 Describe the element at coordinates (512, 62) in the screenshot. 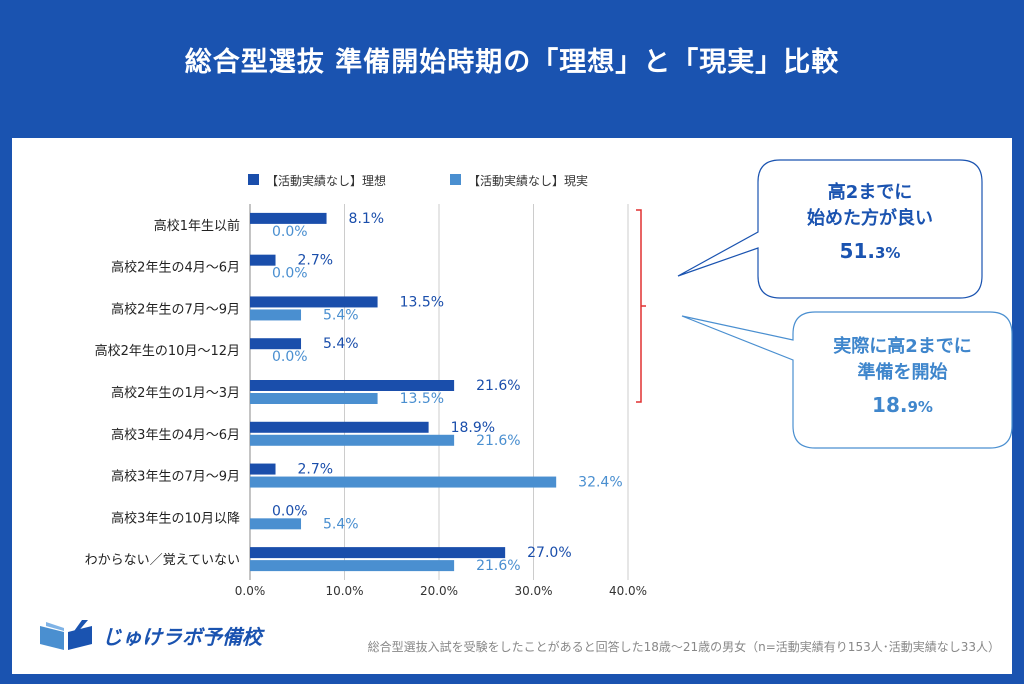

I see `page-title: 総合型選抜 準備開始時期の「理想」と「現実」比較` at that location.